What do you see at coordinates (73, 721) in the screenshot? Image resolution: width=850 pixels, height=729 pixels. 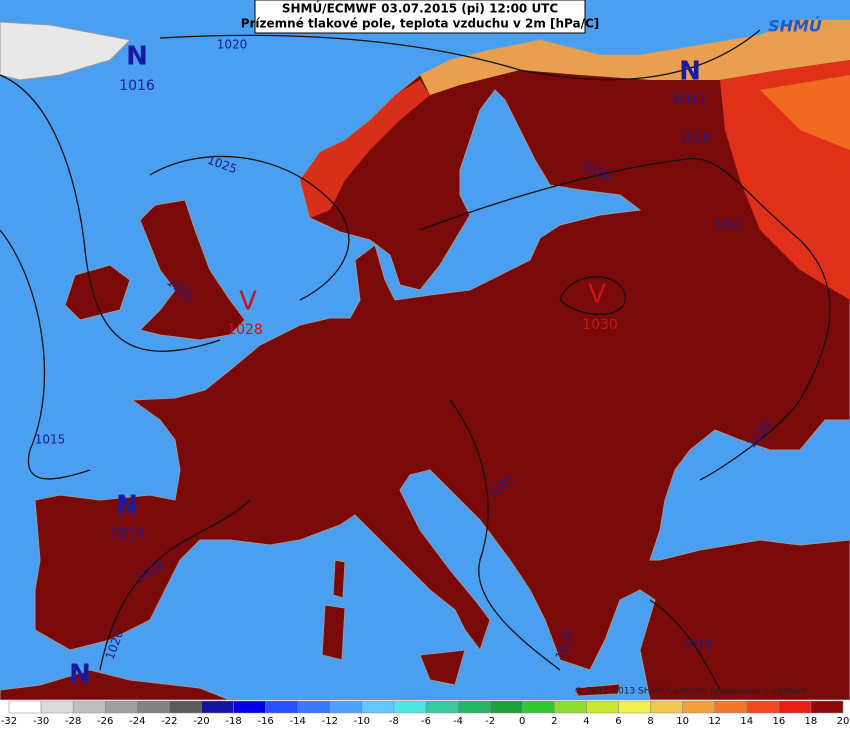 I see `legend-label: -28` at bounding box center [73, 721].